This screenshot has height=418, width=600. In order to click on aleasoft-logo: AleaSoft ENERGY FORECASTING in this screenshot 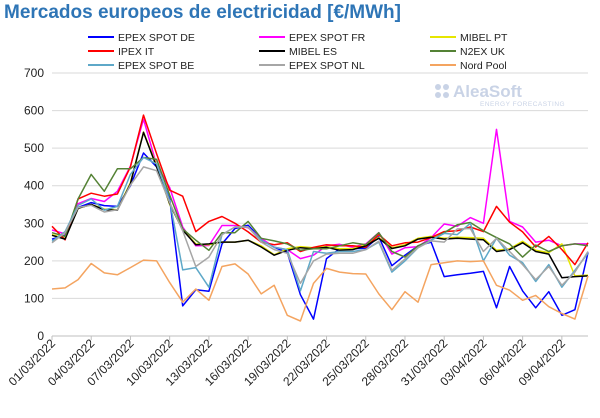, I will do `click(500, 95)`.